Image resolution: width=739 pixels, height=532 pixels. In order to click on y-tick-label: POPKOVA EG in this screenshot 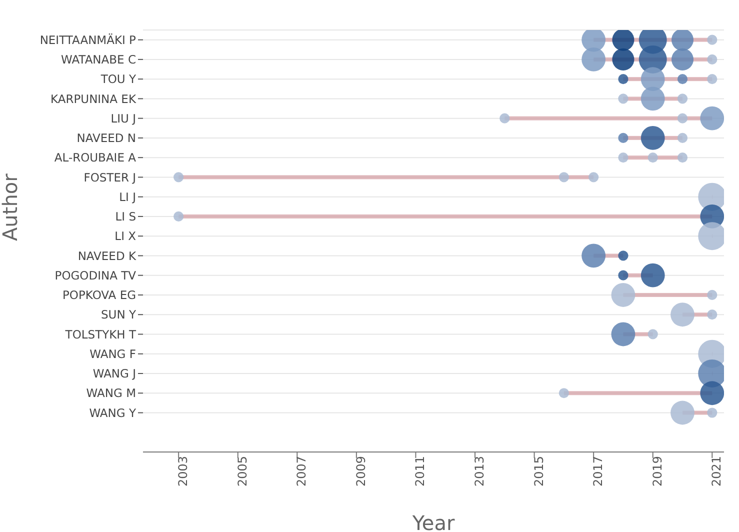, I will do `click(99, 295)`.